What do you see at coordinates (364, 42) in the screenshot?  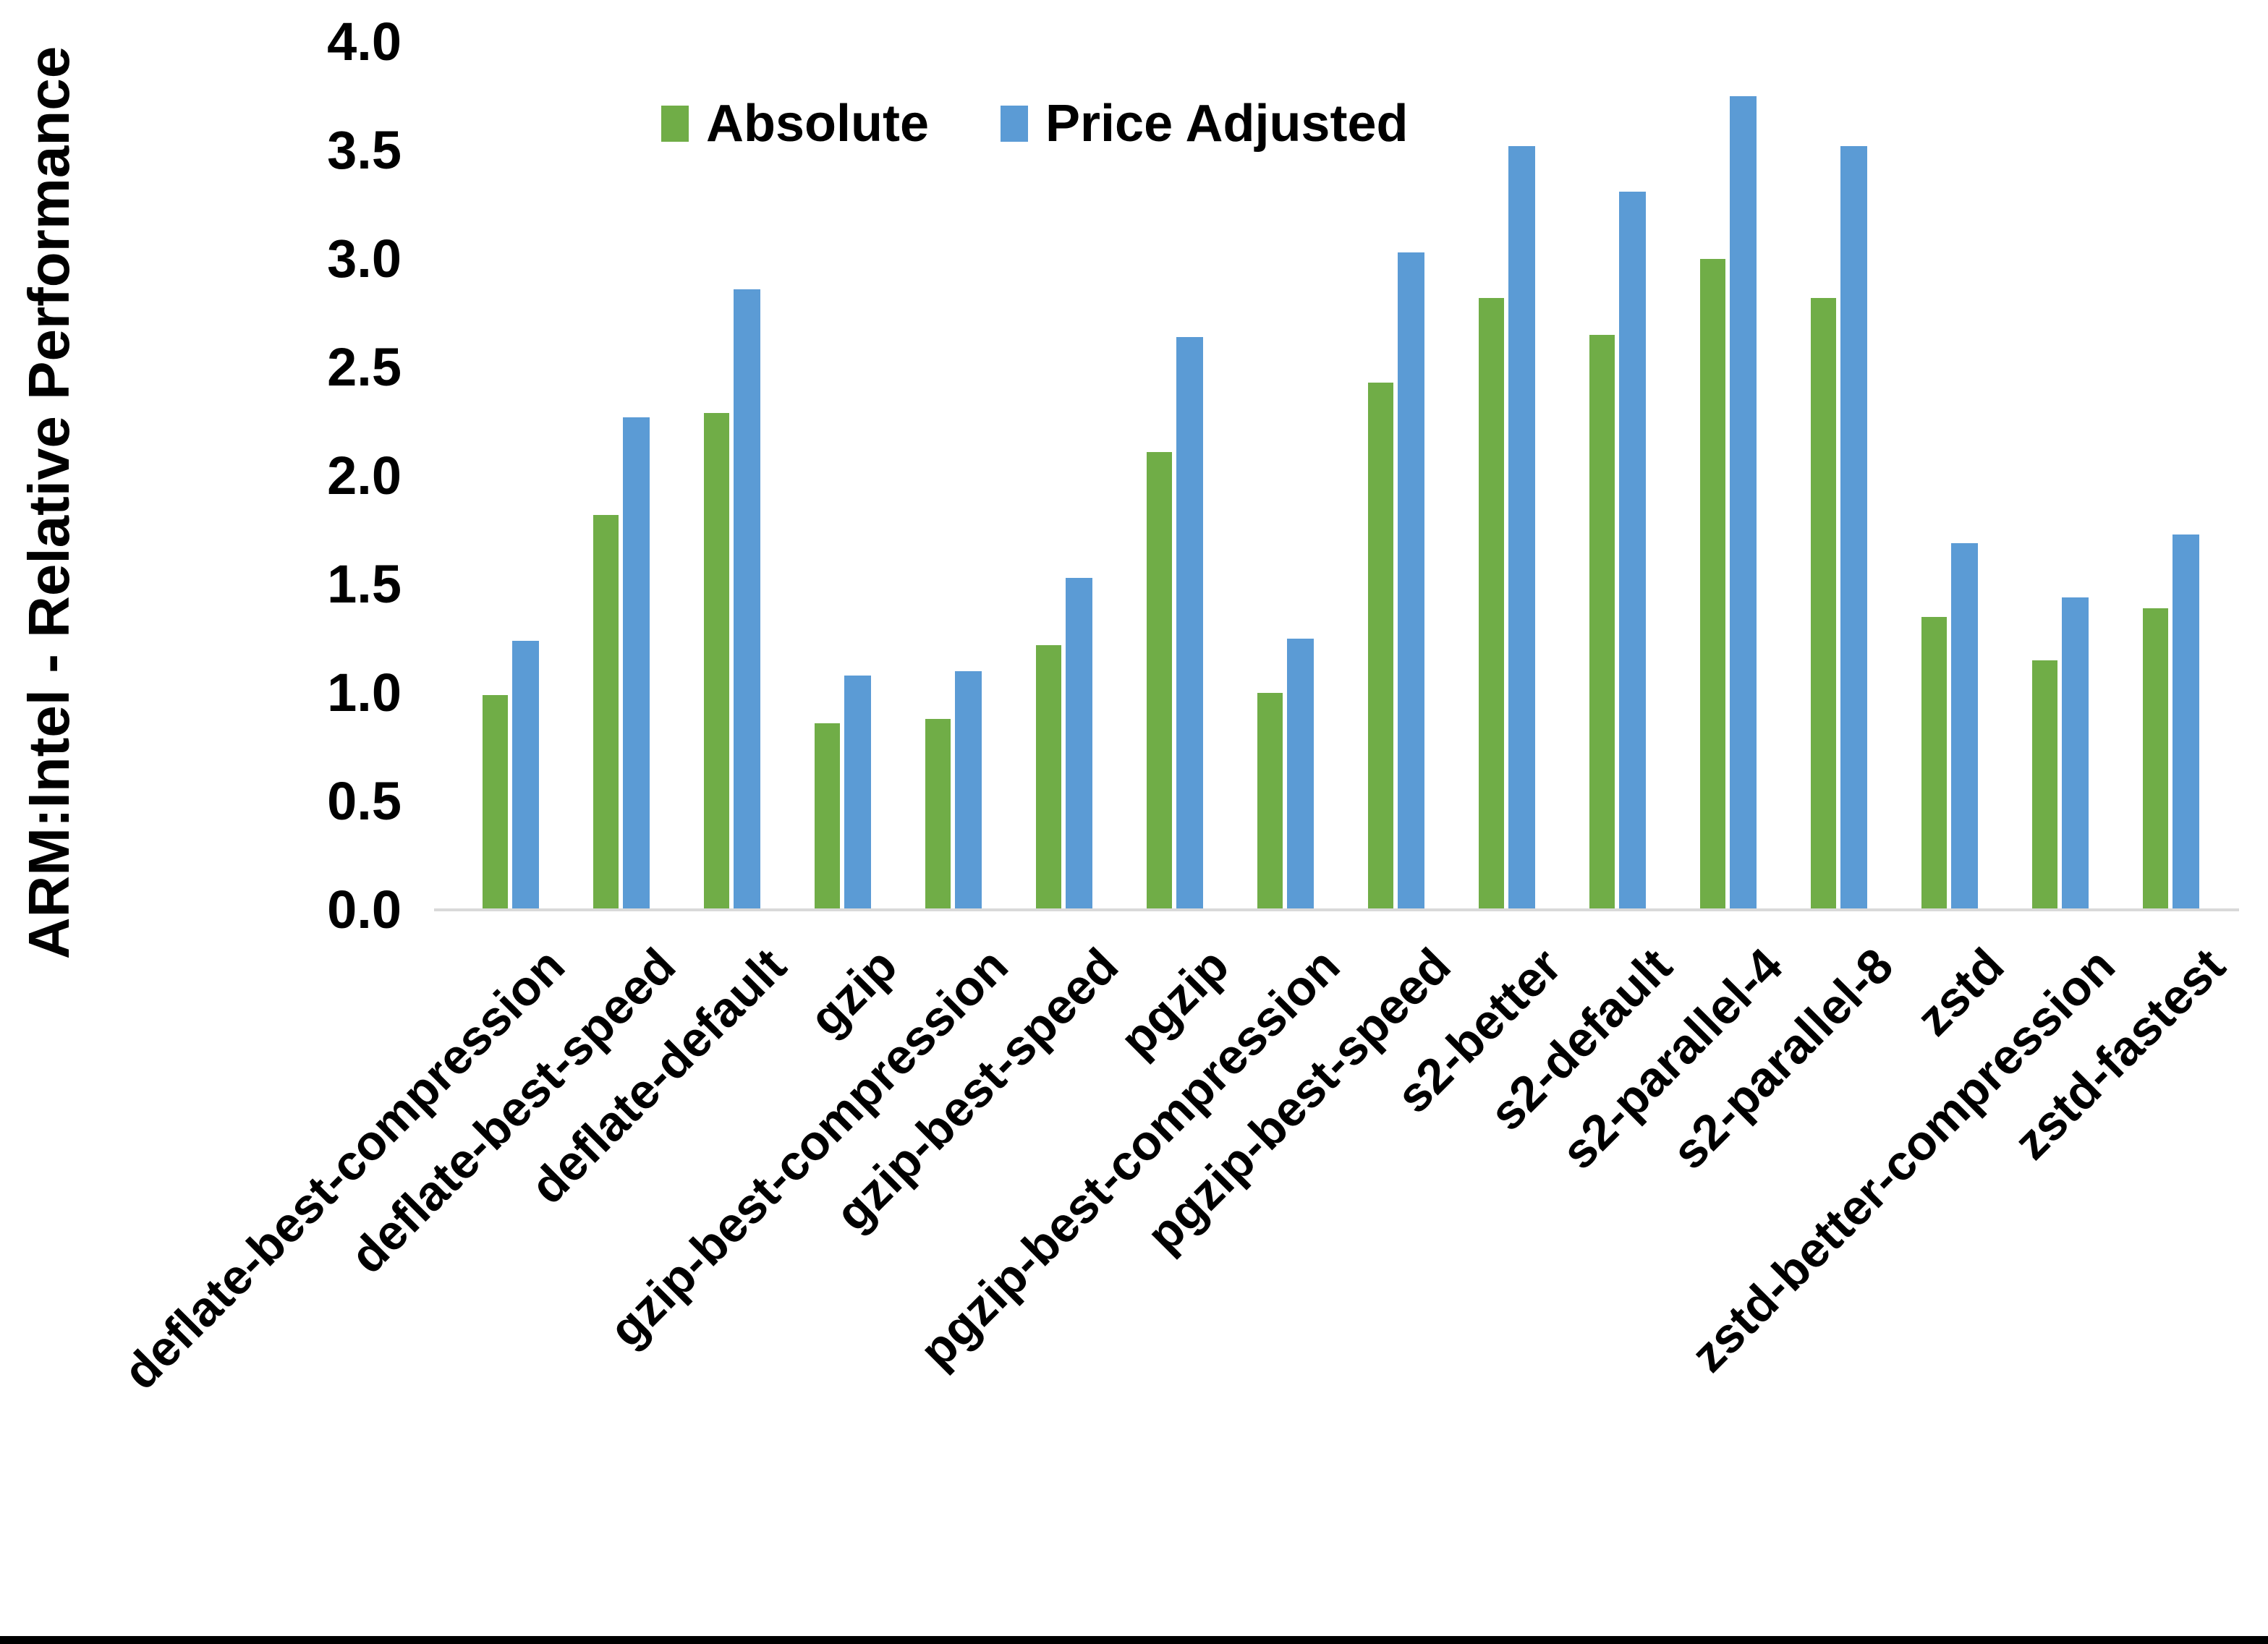 I see `y-tick-4.0: 4.0` at bounding box center [364, 42].